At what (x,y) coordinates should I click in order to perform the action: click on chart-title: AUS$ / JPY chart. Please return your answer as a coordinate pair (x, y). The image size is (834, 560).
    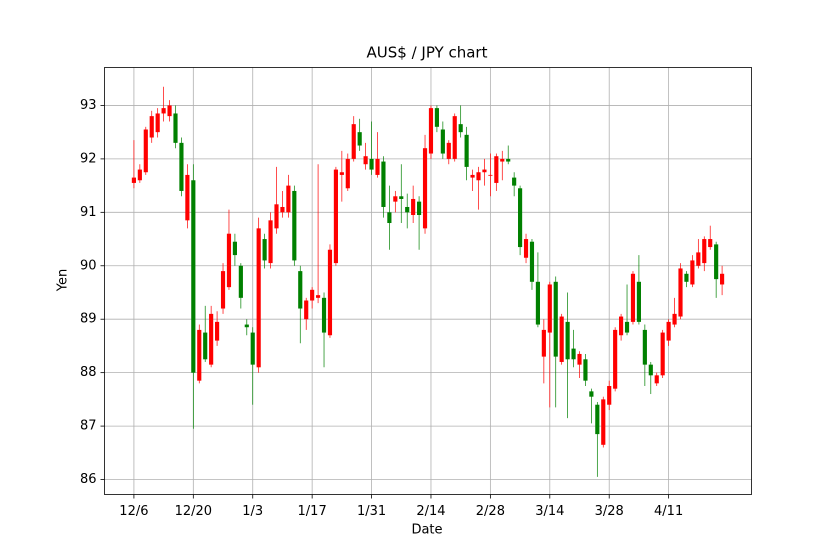
    Looking at the image, I should click on (427, 53).